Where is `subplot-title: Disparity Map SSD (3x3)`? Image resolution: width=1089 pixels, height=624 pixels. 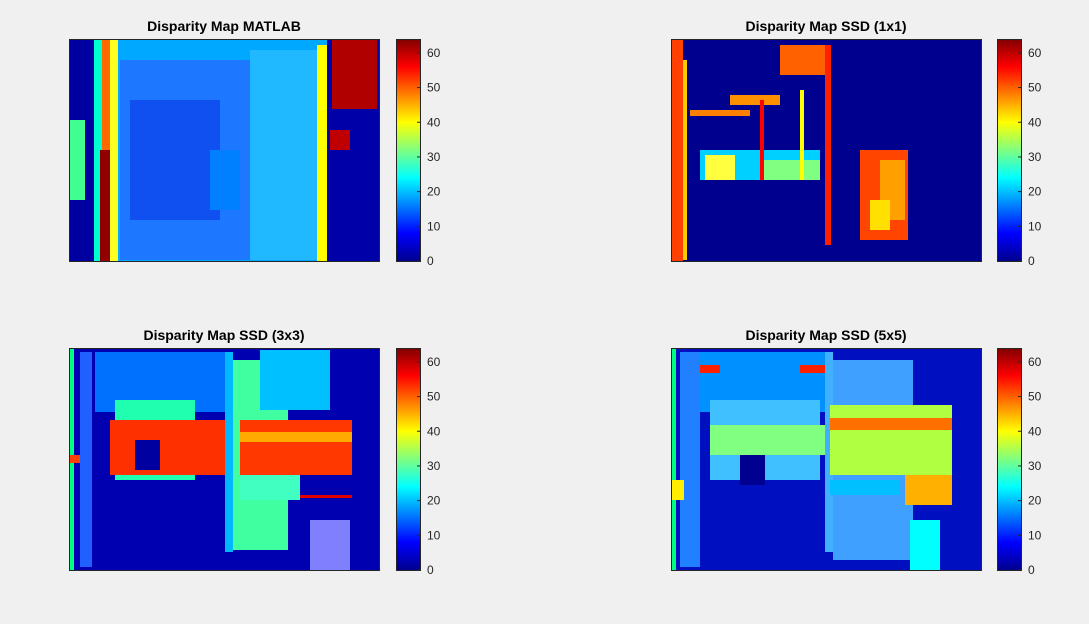
subplot-title: Disparity Map SSD (3x3) is located at coordinates (223, 335).